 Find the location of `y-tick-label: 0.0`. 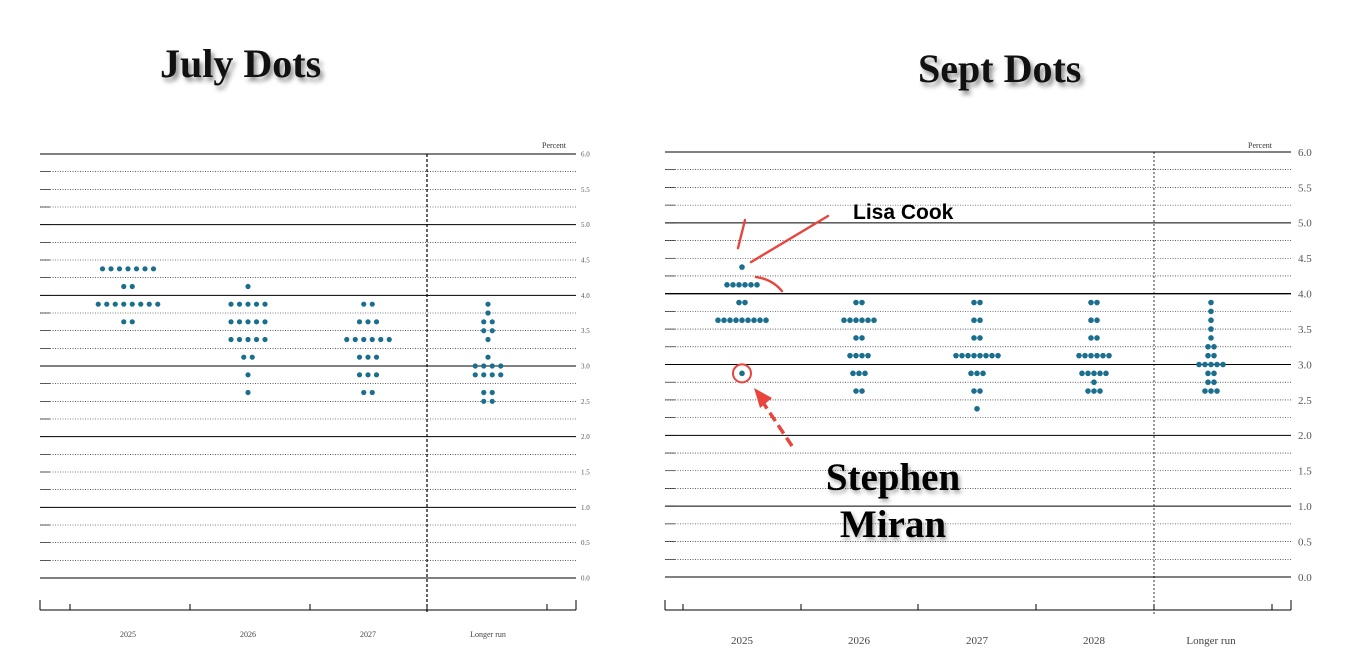

y-tick-label: 0.0 is located at coordinates (585, 578).